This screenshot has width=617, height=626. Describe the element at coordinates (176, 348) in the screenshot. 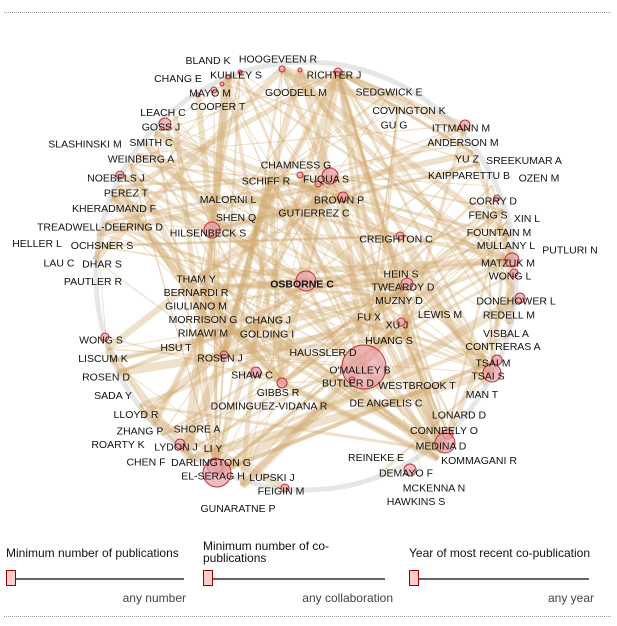

I see `author-label: HSU T` at that location.